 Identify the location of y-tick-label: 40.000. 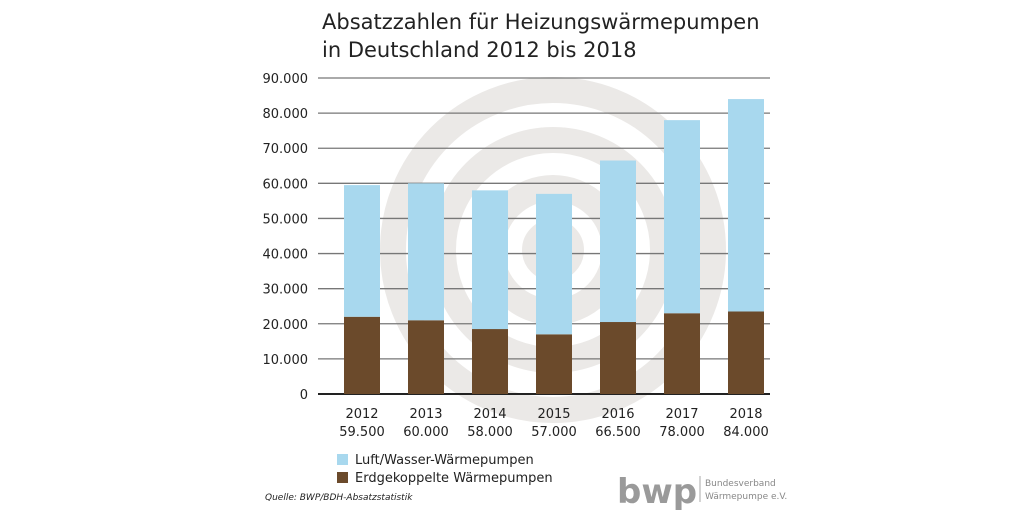
(286, 255).